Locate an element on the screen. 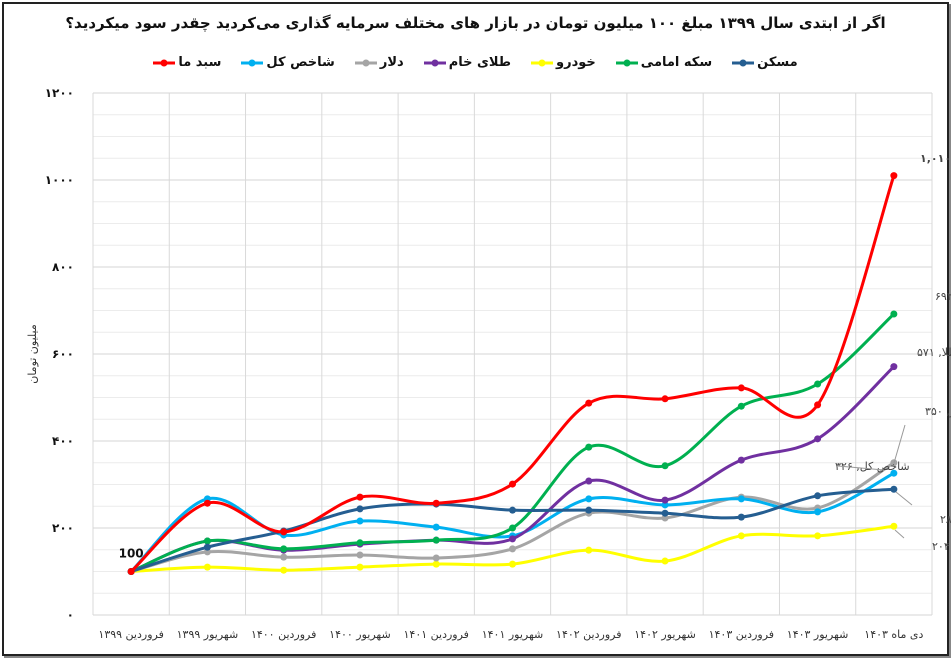 This screenshot has height=658, width=951. start-data-label: 100 is located at coordinates (131, 554).